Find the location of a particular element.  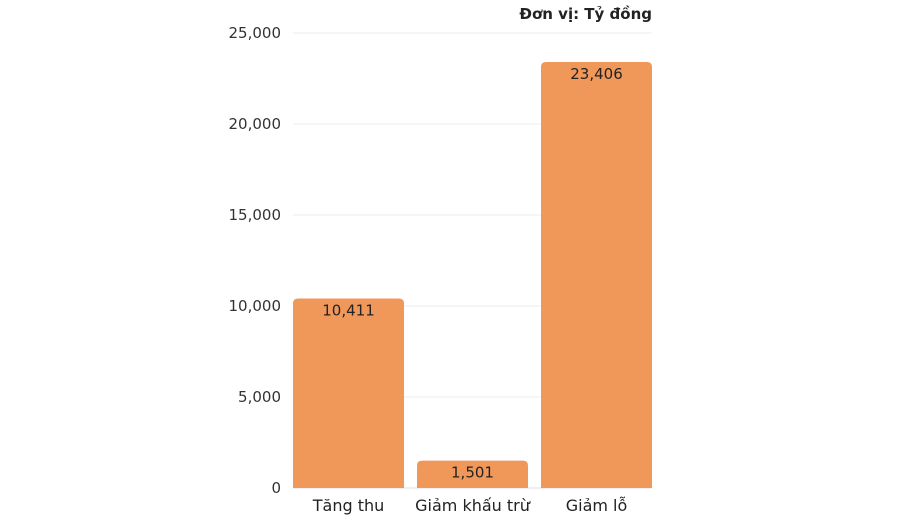

unit-label: Đơn vị: Tỷ đồng is located at coordinates (585, 13).